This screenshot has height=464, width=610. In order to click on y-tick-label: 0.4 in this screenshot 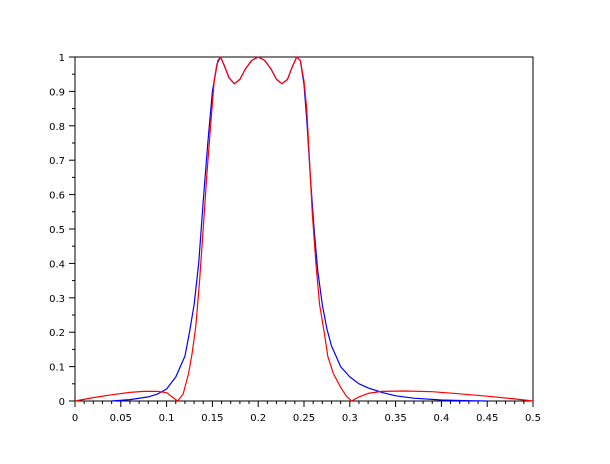, I will do `click(57, 264)`.